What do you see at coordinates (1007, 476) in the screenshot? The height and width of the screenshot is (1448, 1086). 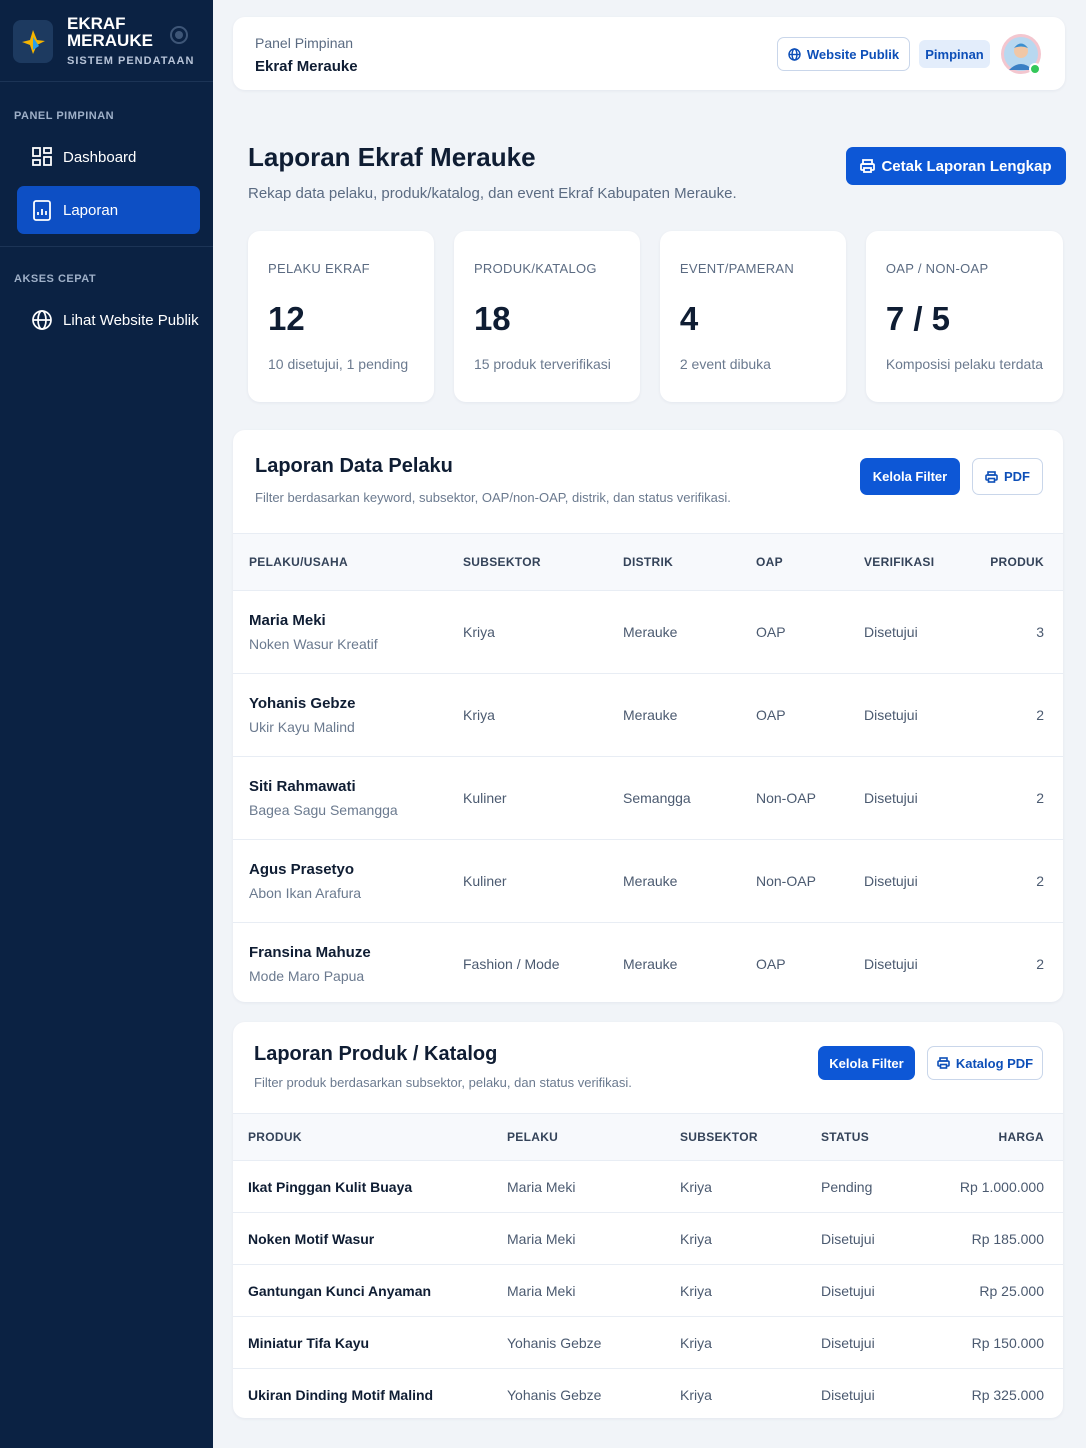 I see `pdf-button: PDF` at bounding box center [1007, 476].